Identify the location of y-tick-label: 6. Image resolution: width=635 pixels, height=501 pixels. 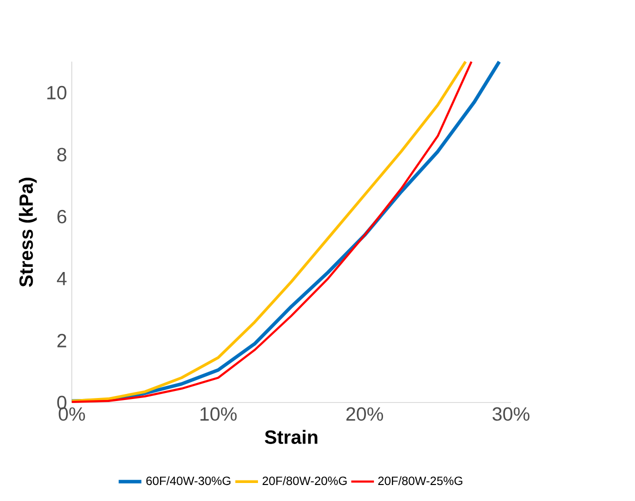
(61, 217).